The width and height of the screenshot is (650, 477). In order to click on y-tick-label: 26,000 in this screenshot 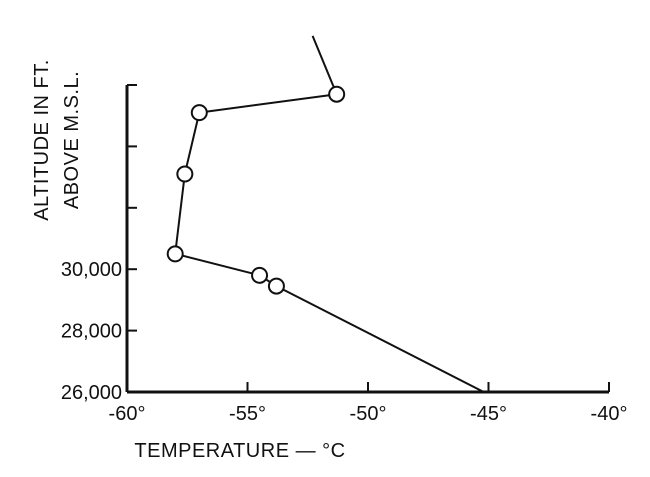, I will do `click(91, 393)`.